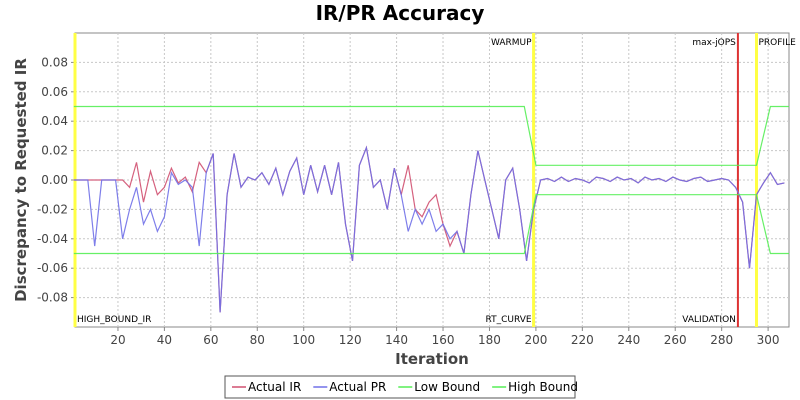 The image size is (800, 400). Describe the element at coordinates (400, 13) in the screenshot. I see `chart-title: IR/PR Accuracy` at that location.